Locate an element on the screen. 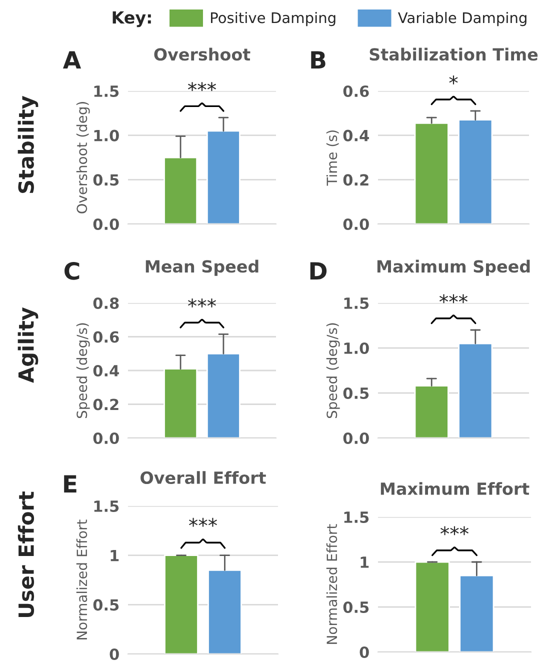 This screenshot has height=671, width=542. chart-title: Maximum Effort is located at coordinates (455, 489).